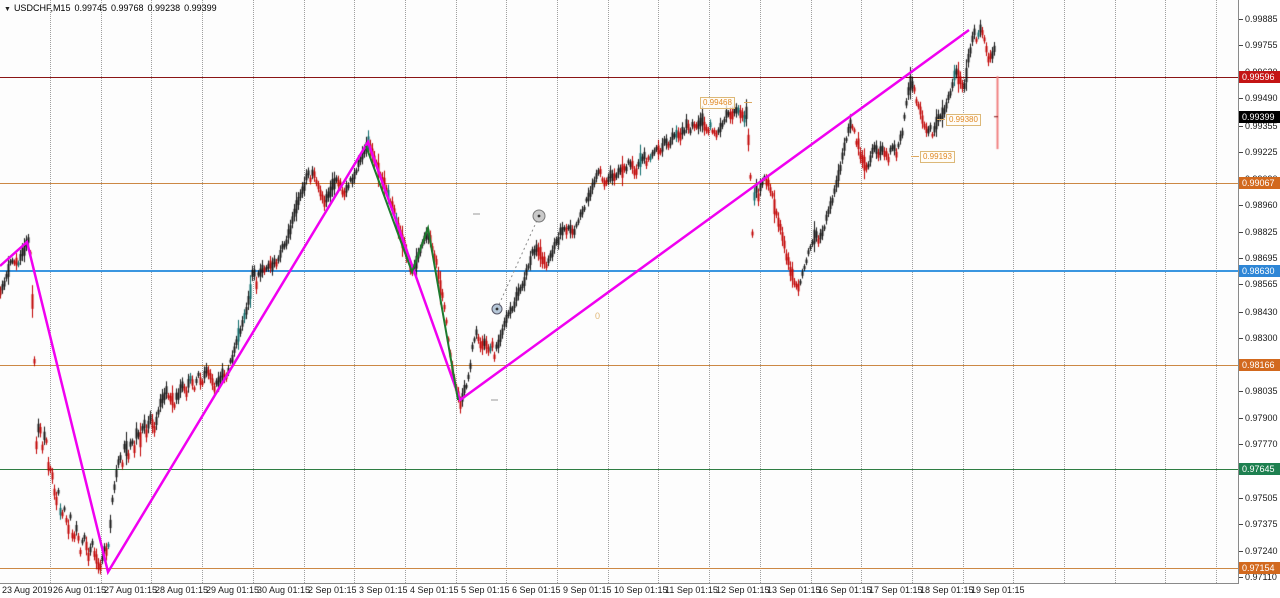 Image resolution: width=1280 pixels, height=598 pixels. Describe the element at coordinates (182, 590) in the screenshot. I see `time-tick-label: 28 Aug 01:15` at that location.